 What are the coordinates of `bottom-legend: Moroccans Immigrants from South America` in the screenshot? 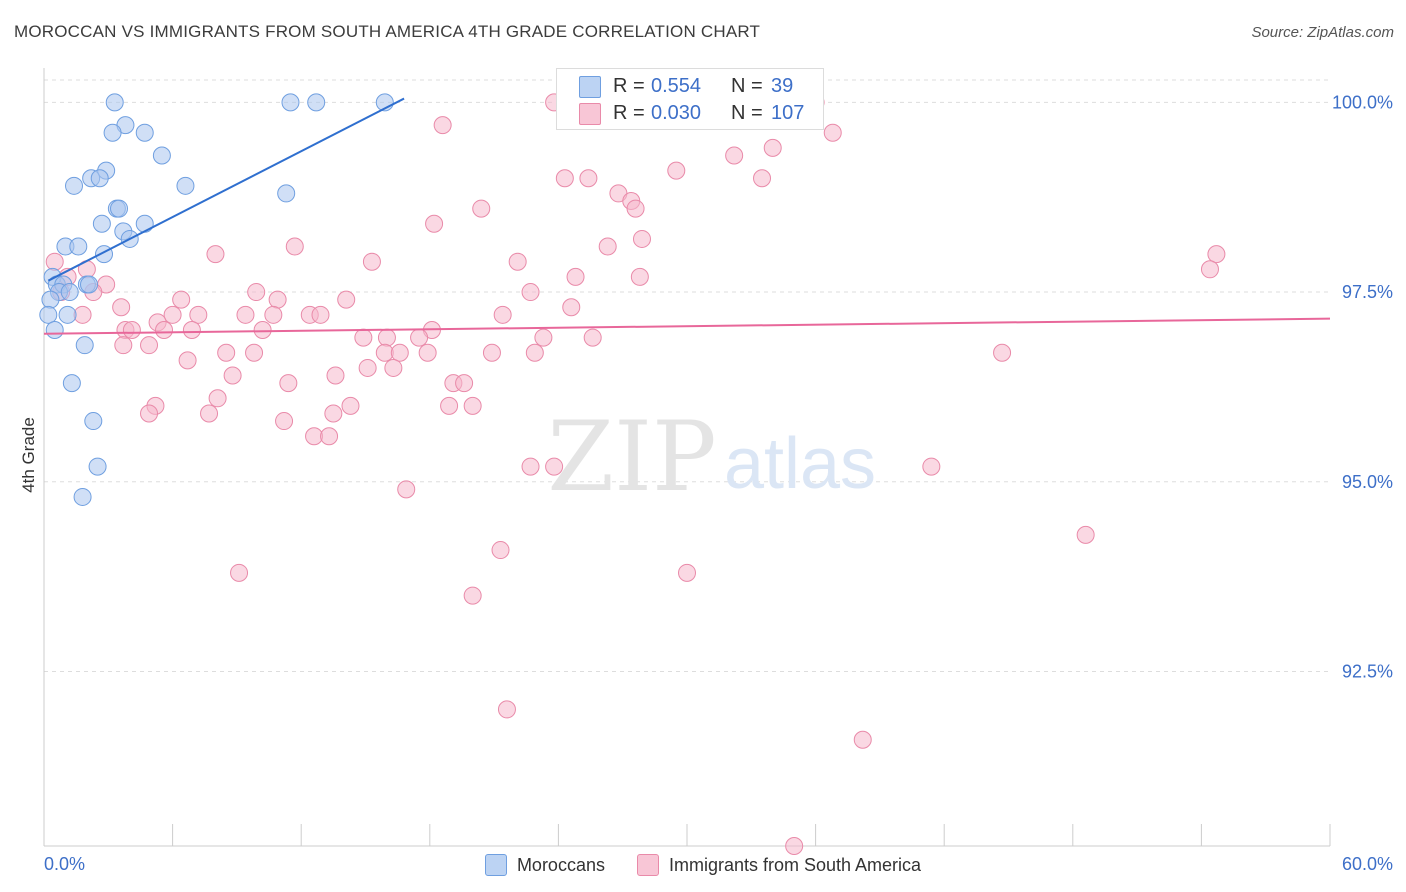 It's located at (703, 865).